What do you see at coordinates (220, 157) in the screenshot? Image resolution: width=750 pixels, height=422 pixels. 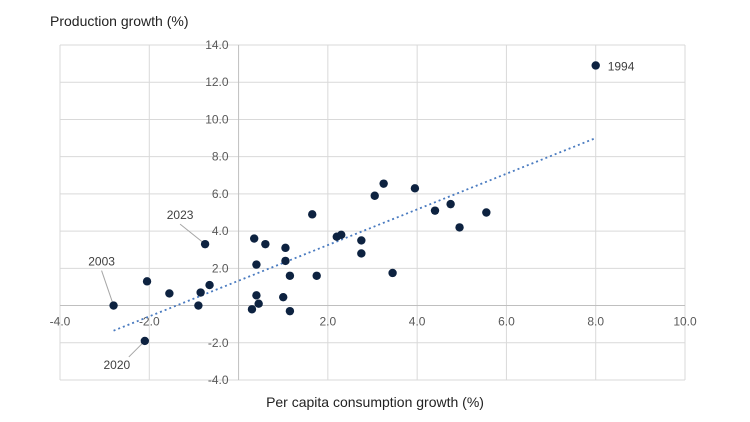 I see `y-tick-label: 8.0` at bounding box center [220, 157].